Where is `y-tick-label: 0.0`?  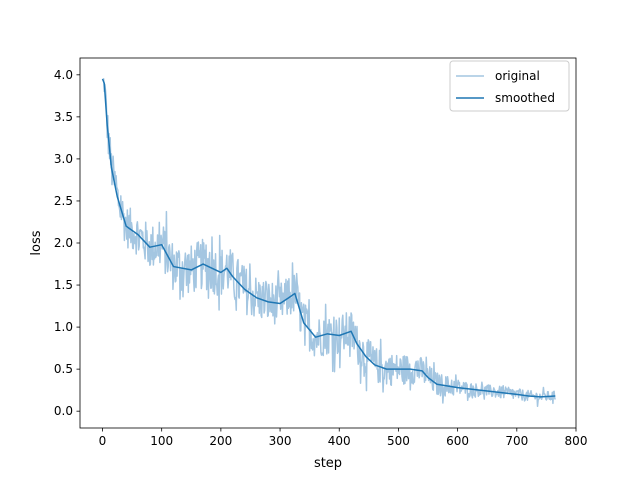 y-tick-label: 0.0 is located at coordinates (63, 411).